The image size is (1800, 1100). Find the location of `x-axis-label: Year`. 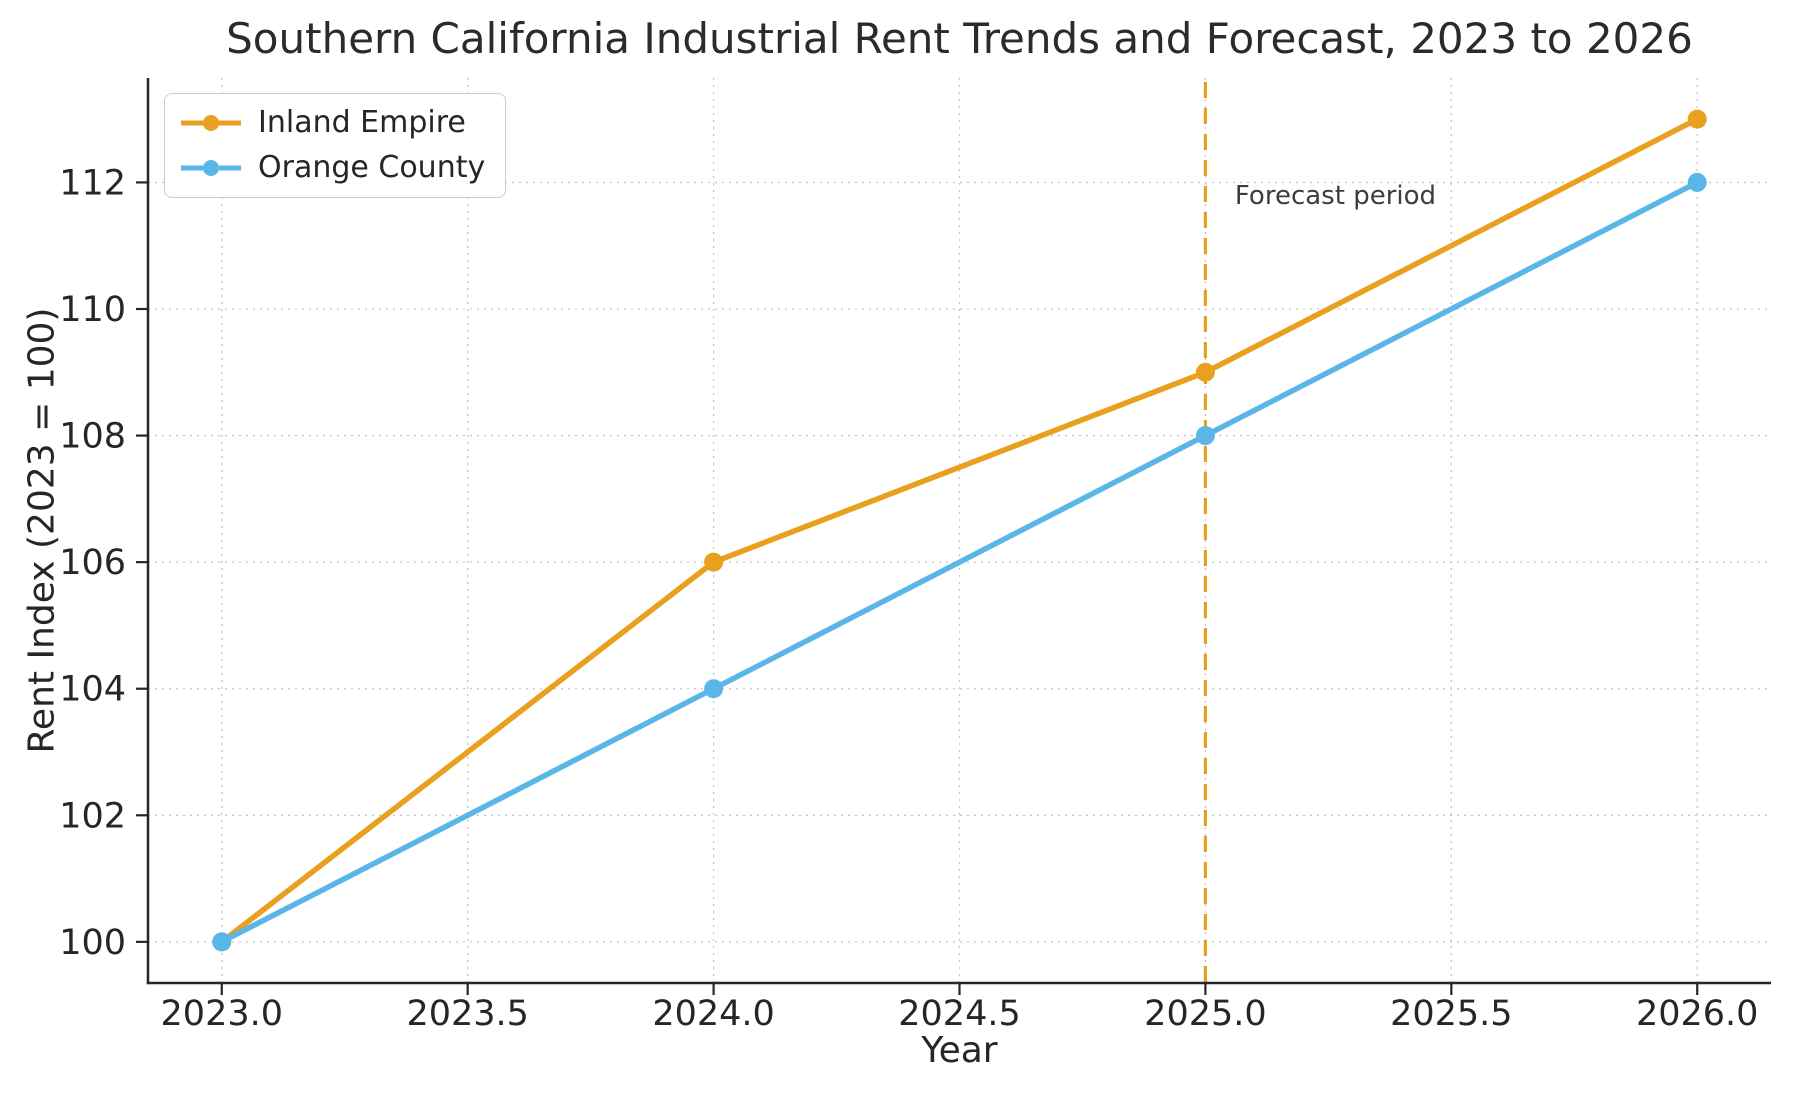

x-axis-label: Year is located at coordinates (959, 1050).